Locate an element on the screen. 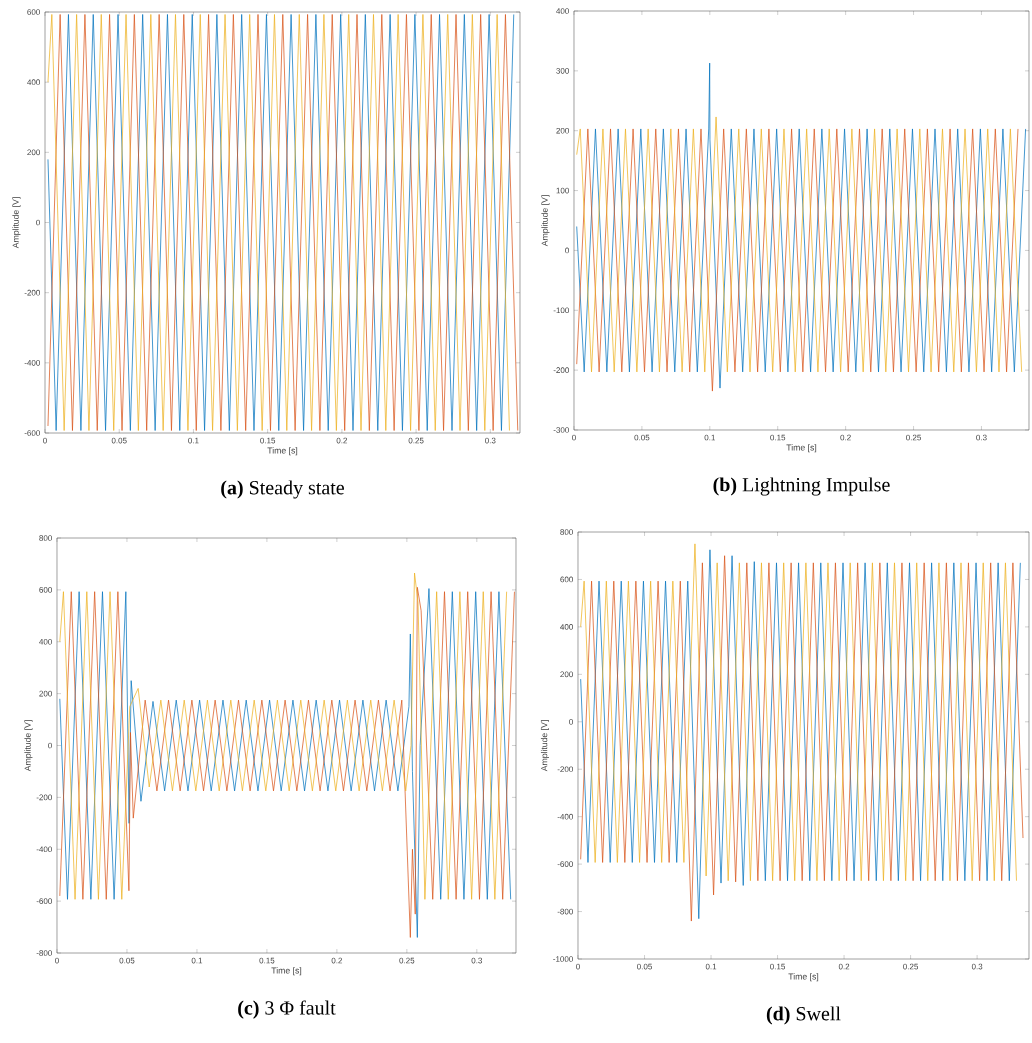 This screenshot has height=1043, width=1032. y-tick-label: -1000 is located at coordinates (563, 959).